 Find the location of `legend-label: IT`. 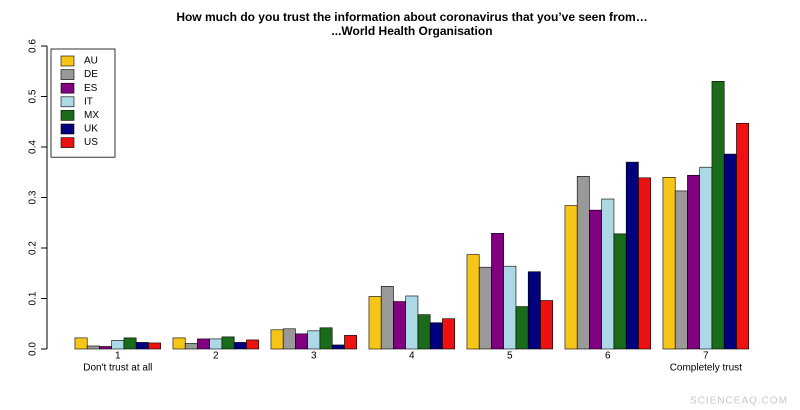

legend-label: IT is located at coordinates (88, 101).